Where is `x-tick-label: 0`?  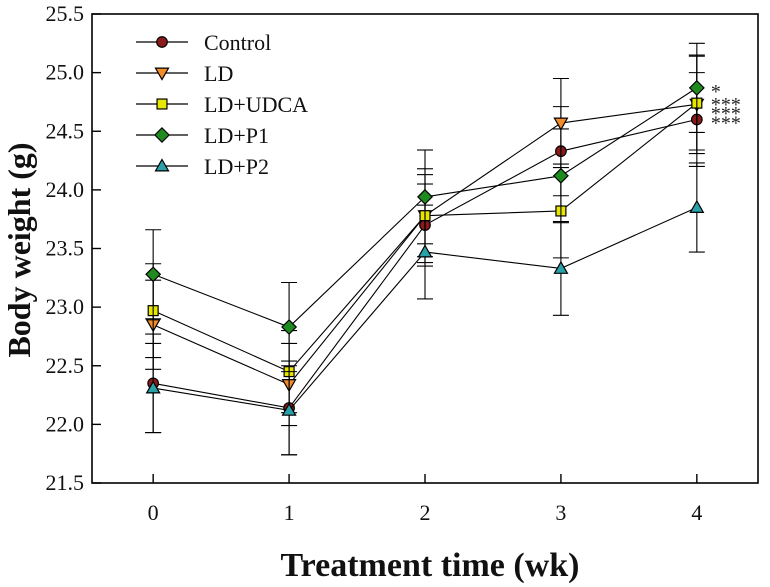
x-tick-label: 0 is located at coordinates (153, 512).